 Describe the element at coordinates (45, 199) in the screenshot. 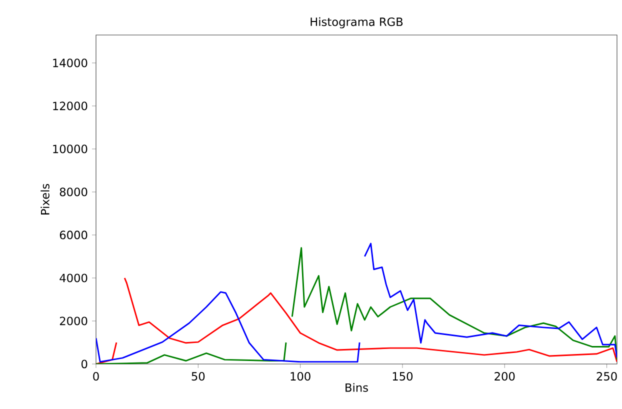

I see `y-axis-title: Pixels` at that location.